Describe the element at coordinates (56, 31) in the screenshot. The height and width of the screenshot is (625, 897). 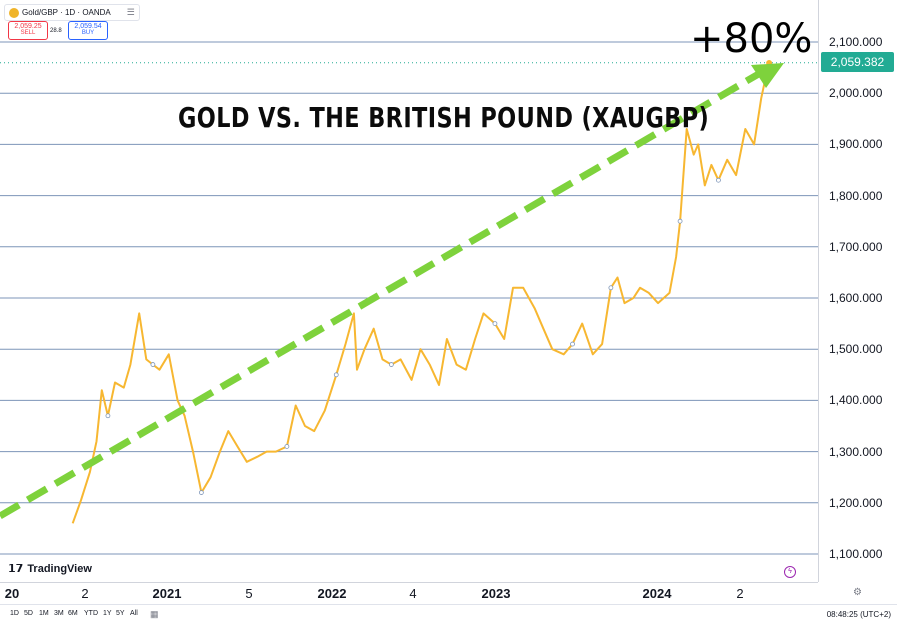
I see `spread-value: 28.8` at that location.